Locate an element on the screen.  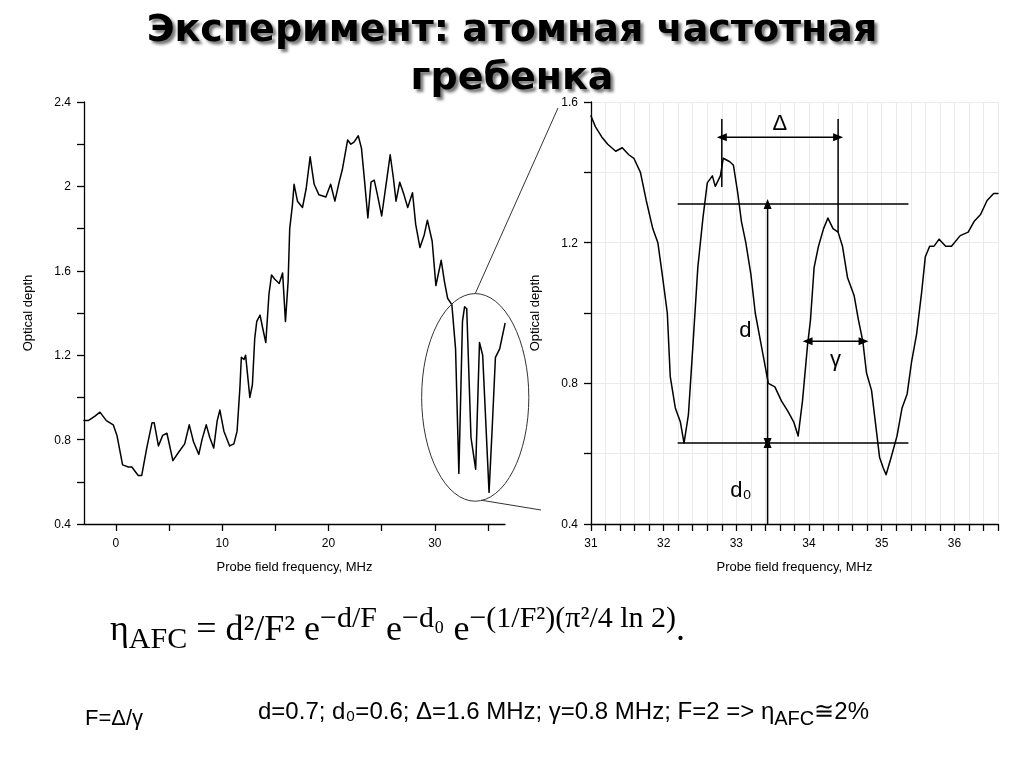
x-tick-label: 36 is located at coordinates (954, 543).